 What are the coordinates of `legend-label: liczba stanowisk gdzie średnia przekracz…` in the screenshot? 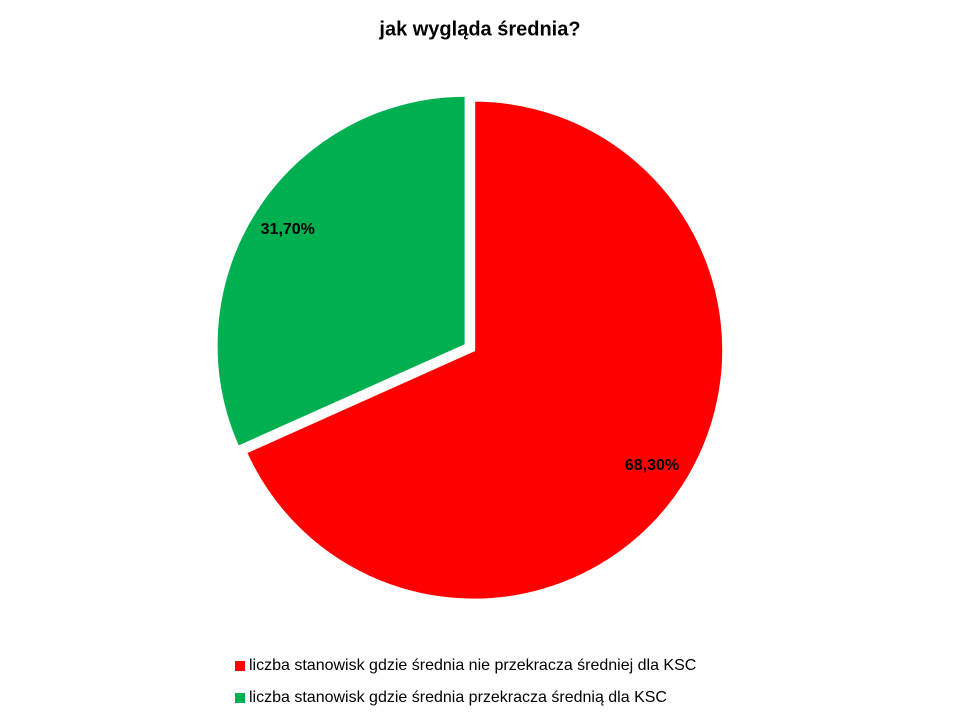 It's located at (458, 697).